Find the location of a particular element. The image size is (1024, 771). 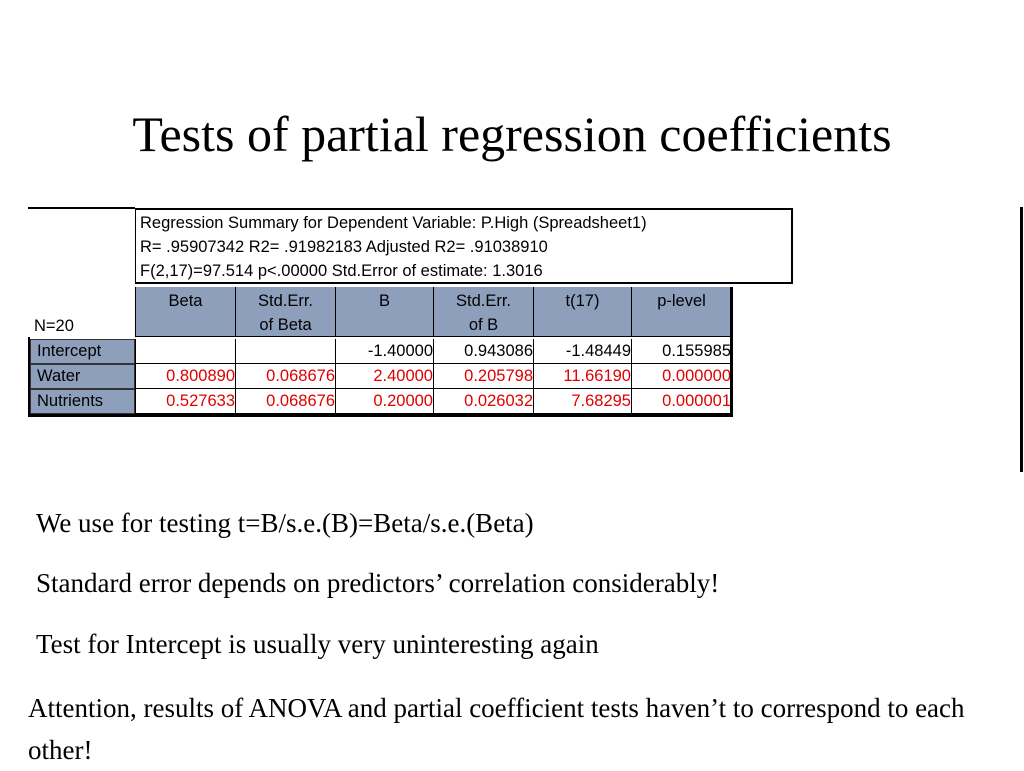

column-header-b: B is located at coordinates (384, 312).